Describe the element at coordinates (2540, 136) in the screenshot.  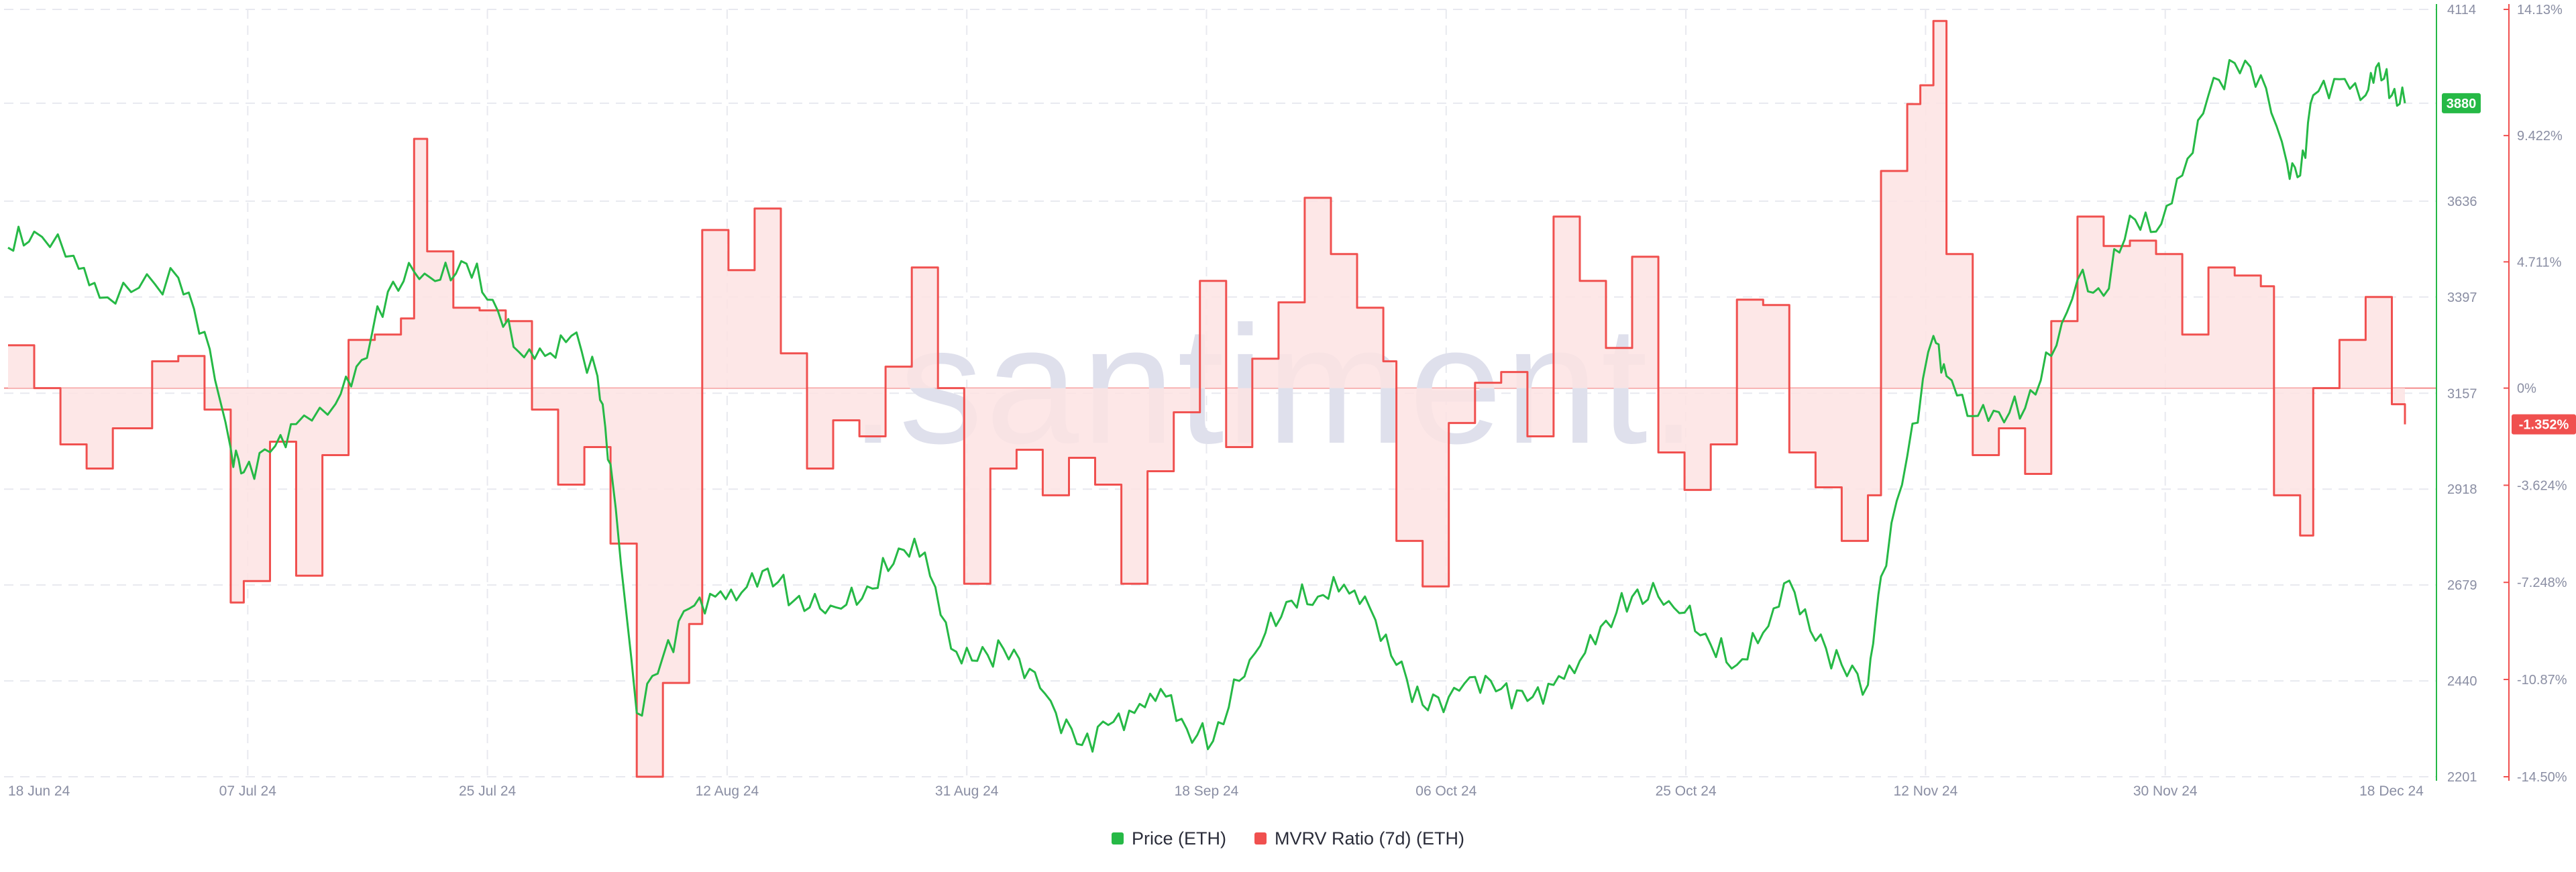
I see `mvrv-tick-label: 9.422%` at that location.